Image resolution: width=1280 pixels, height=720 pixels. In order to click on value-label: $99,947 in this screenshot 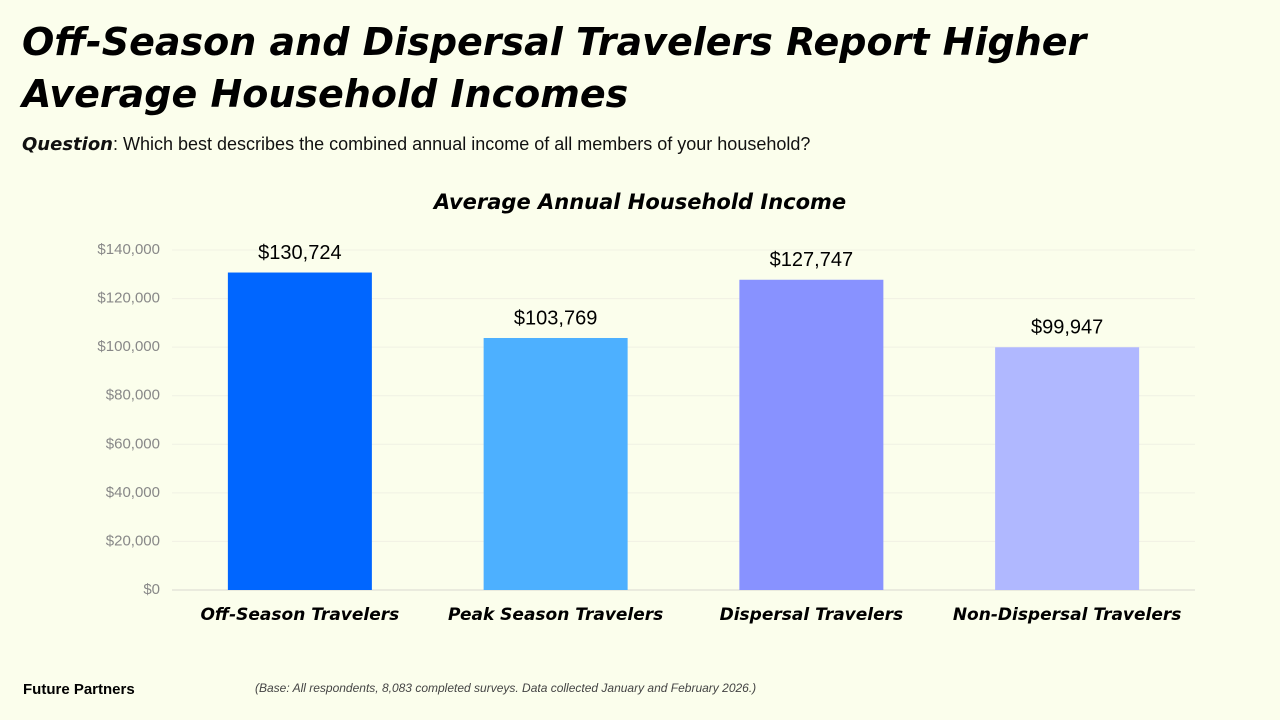, I will do `click(1067, 328)`.